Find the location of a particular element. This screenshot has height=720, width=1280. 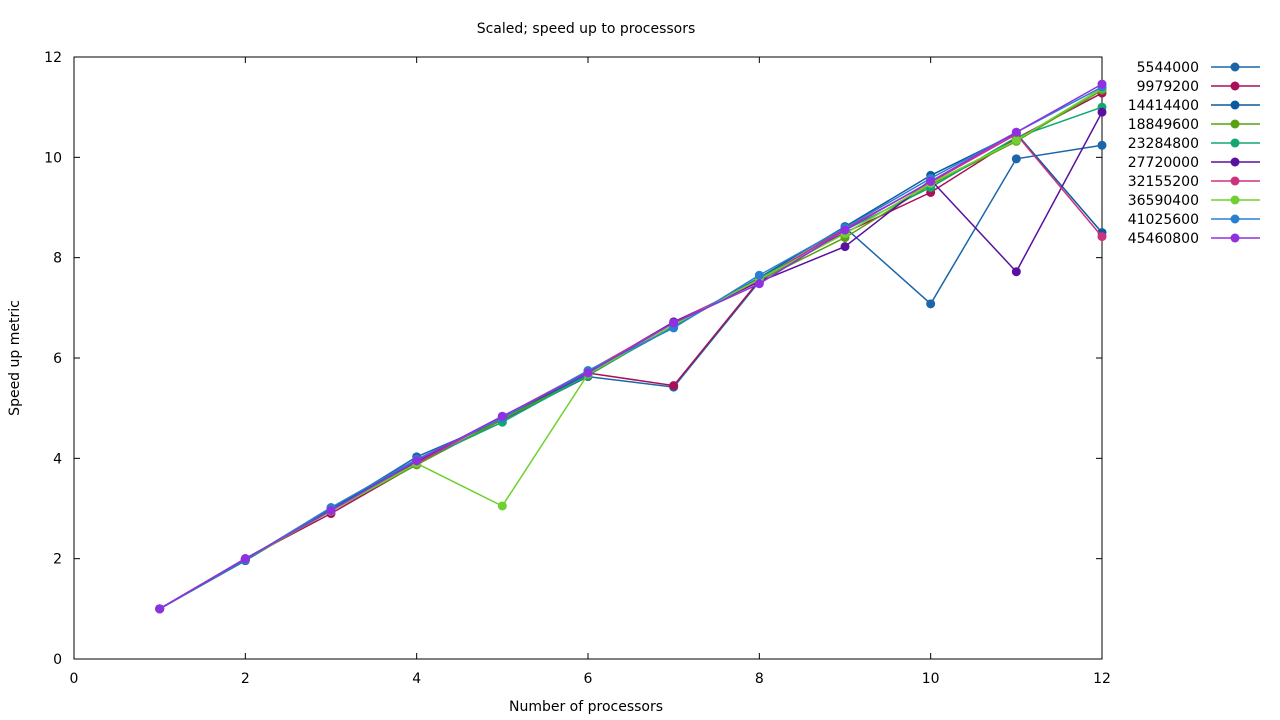

legend-label: 18849600 is located at coordinates (1163, 125).